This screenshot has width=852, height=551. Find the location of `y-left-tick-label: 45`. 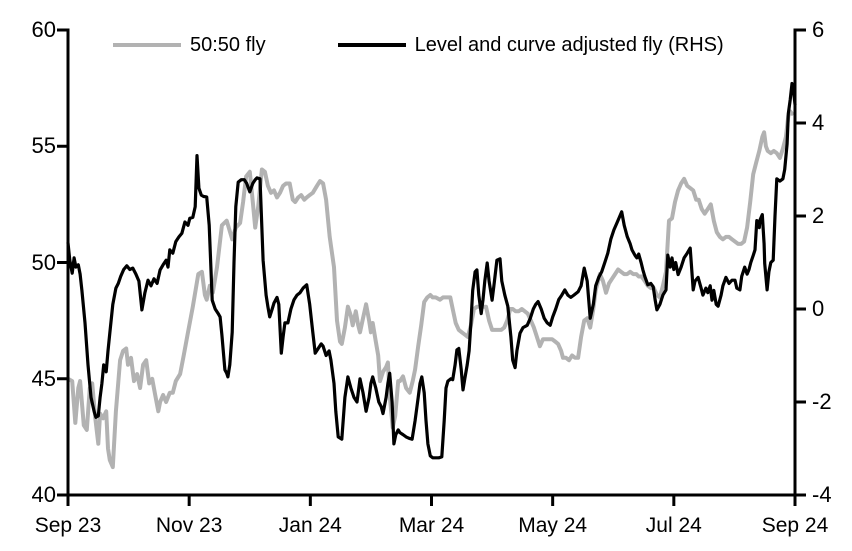

y-left-tick-label: 45 is located at coordinates (43, 378).